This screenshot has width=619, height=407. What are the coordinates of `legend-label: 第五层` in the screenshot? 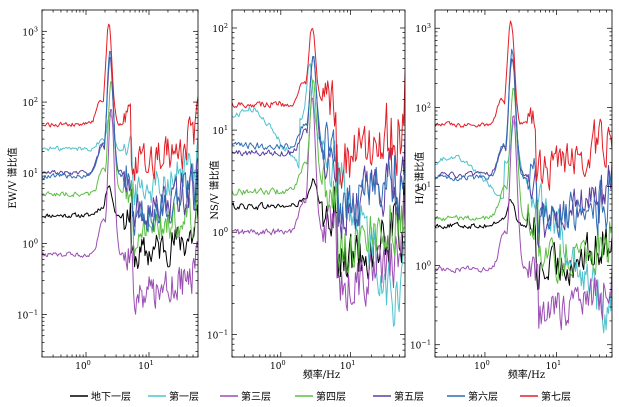 It's located at (409, 396).